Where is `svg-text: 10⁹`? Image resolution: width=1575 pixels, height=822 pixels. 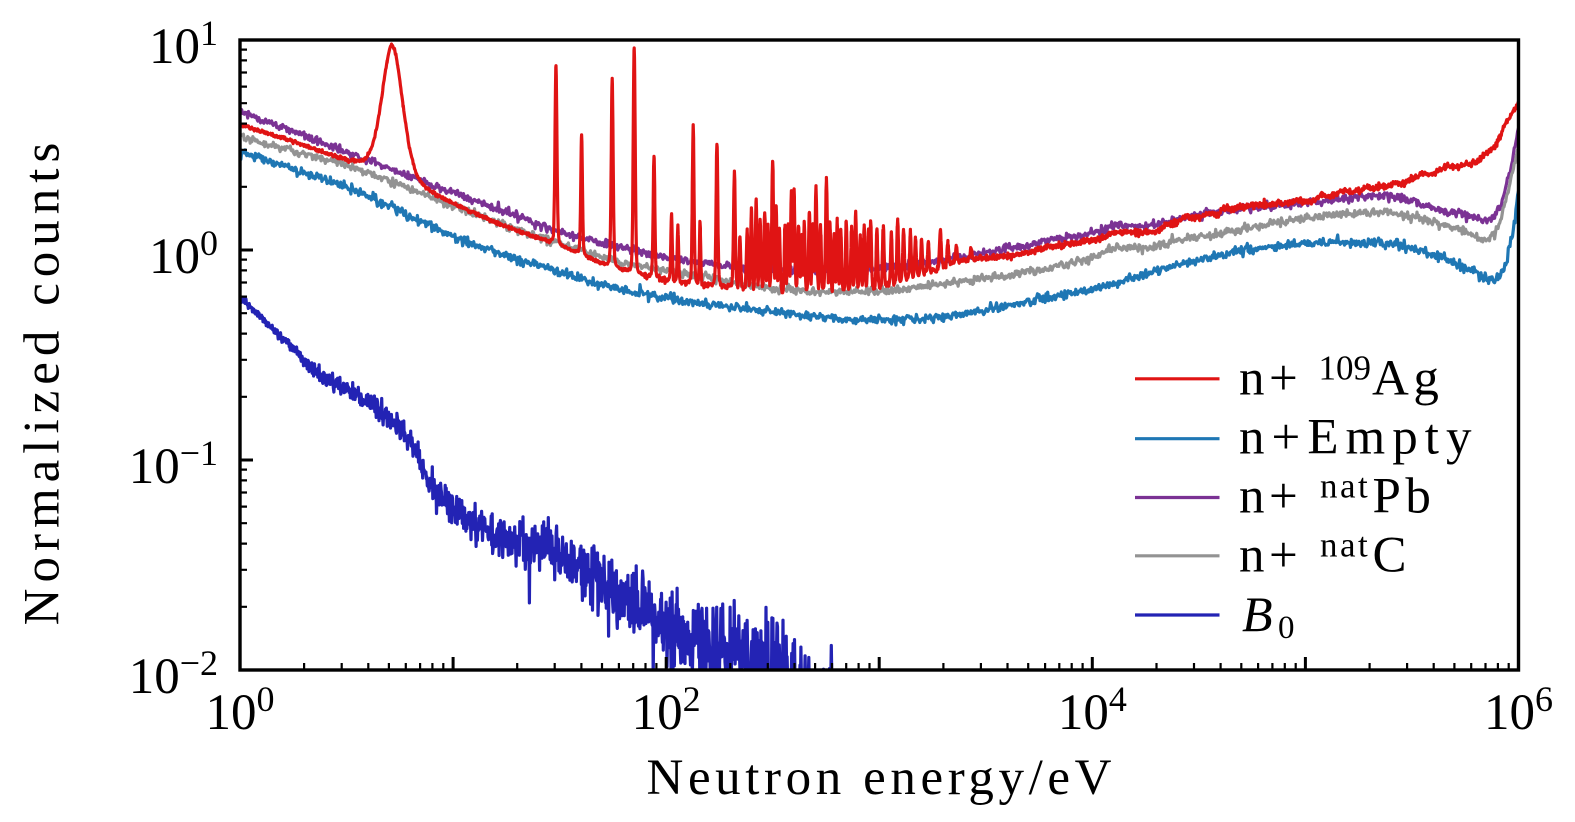
svg-text: 10⁹ is located at coordinates (1345, 368).